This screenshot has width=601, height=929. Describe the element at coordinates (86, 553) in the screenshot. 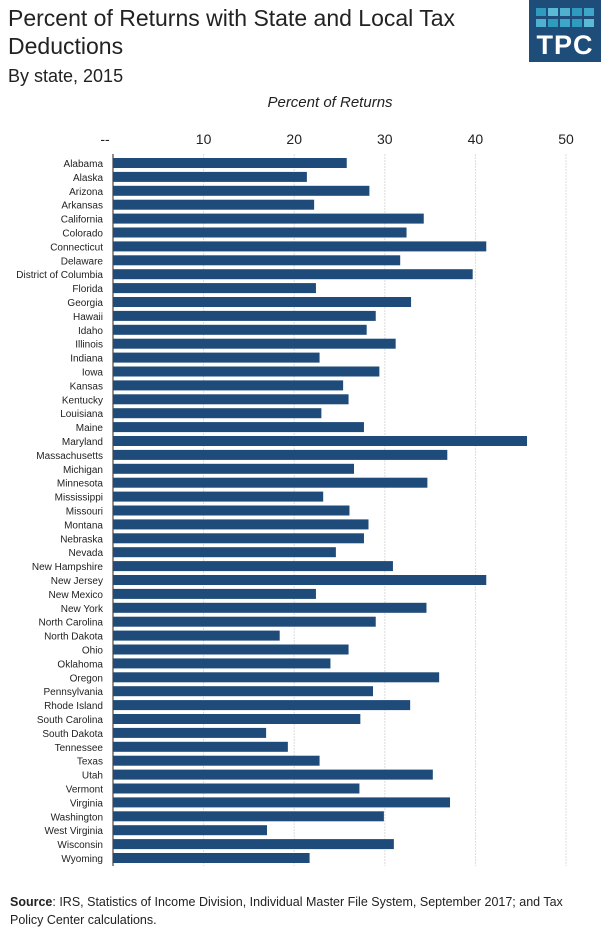

I see `y-category-label: Nevada` at that location.